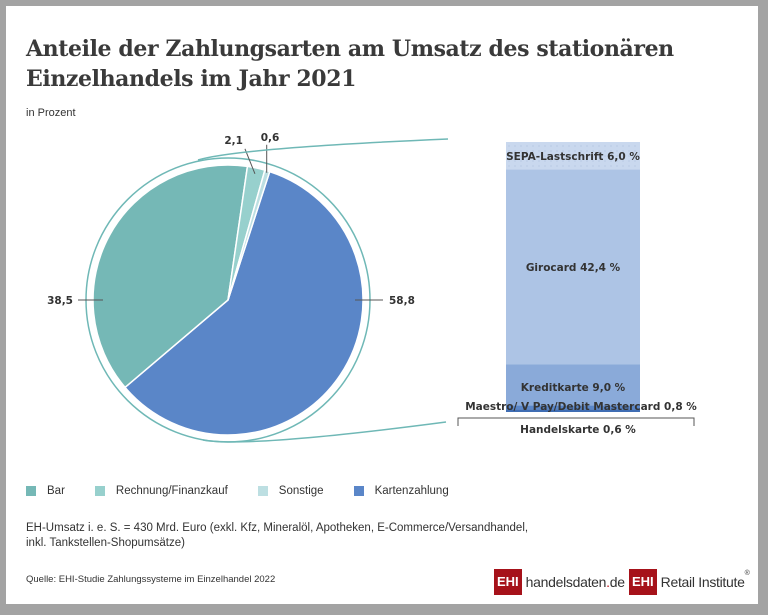 The image size is (768, 615). What do you see at coordinates (411, 491) in the screenshot?
I see `legend-label: Kartenzahlung` at bounding box center [411, 491].